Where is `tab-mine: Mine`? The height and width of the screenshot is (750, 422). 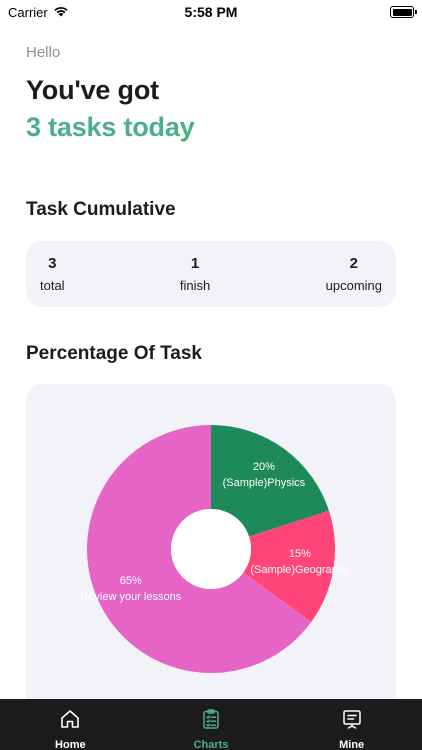
tab-mine: Mine is located at coordinates (352, 729).